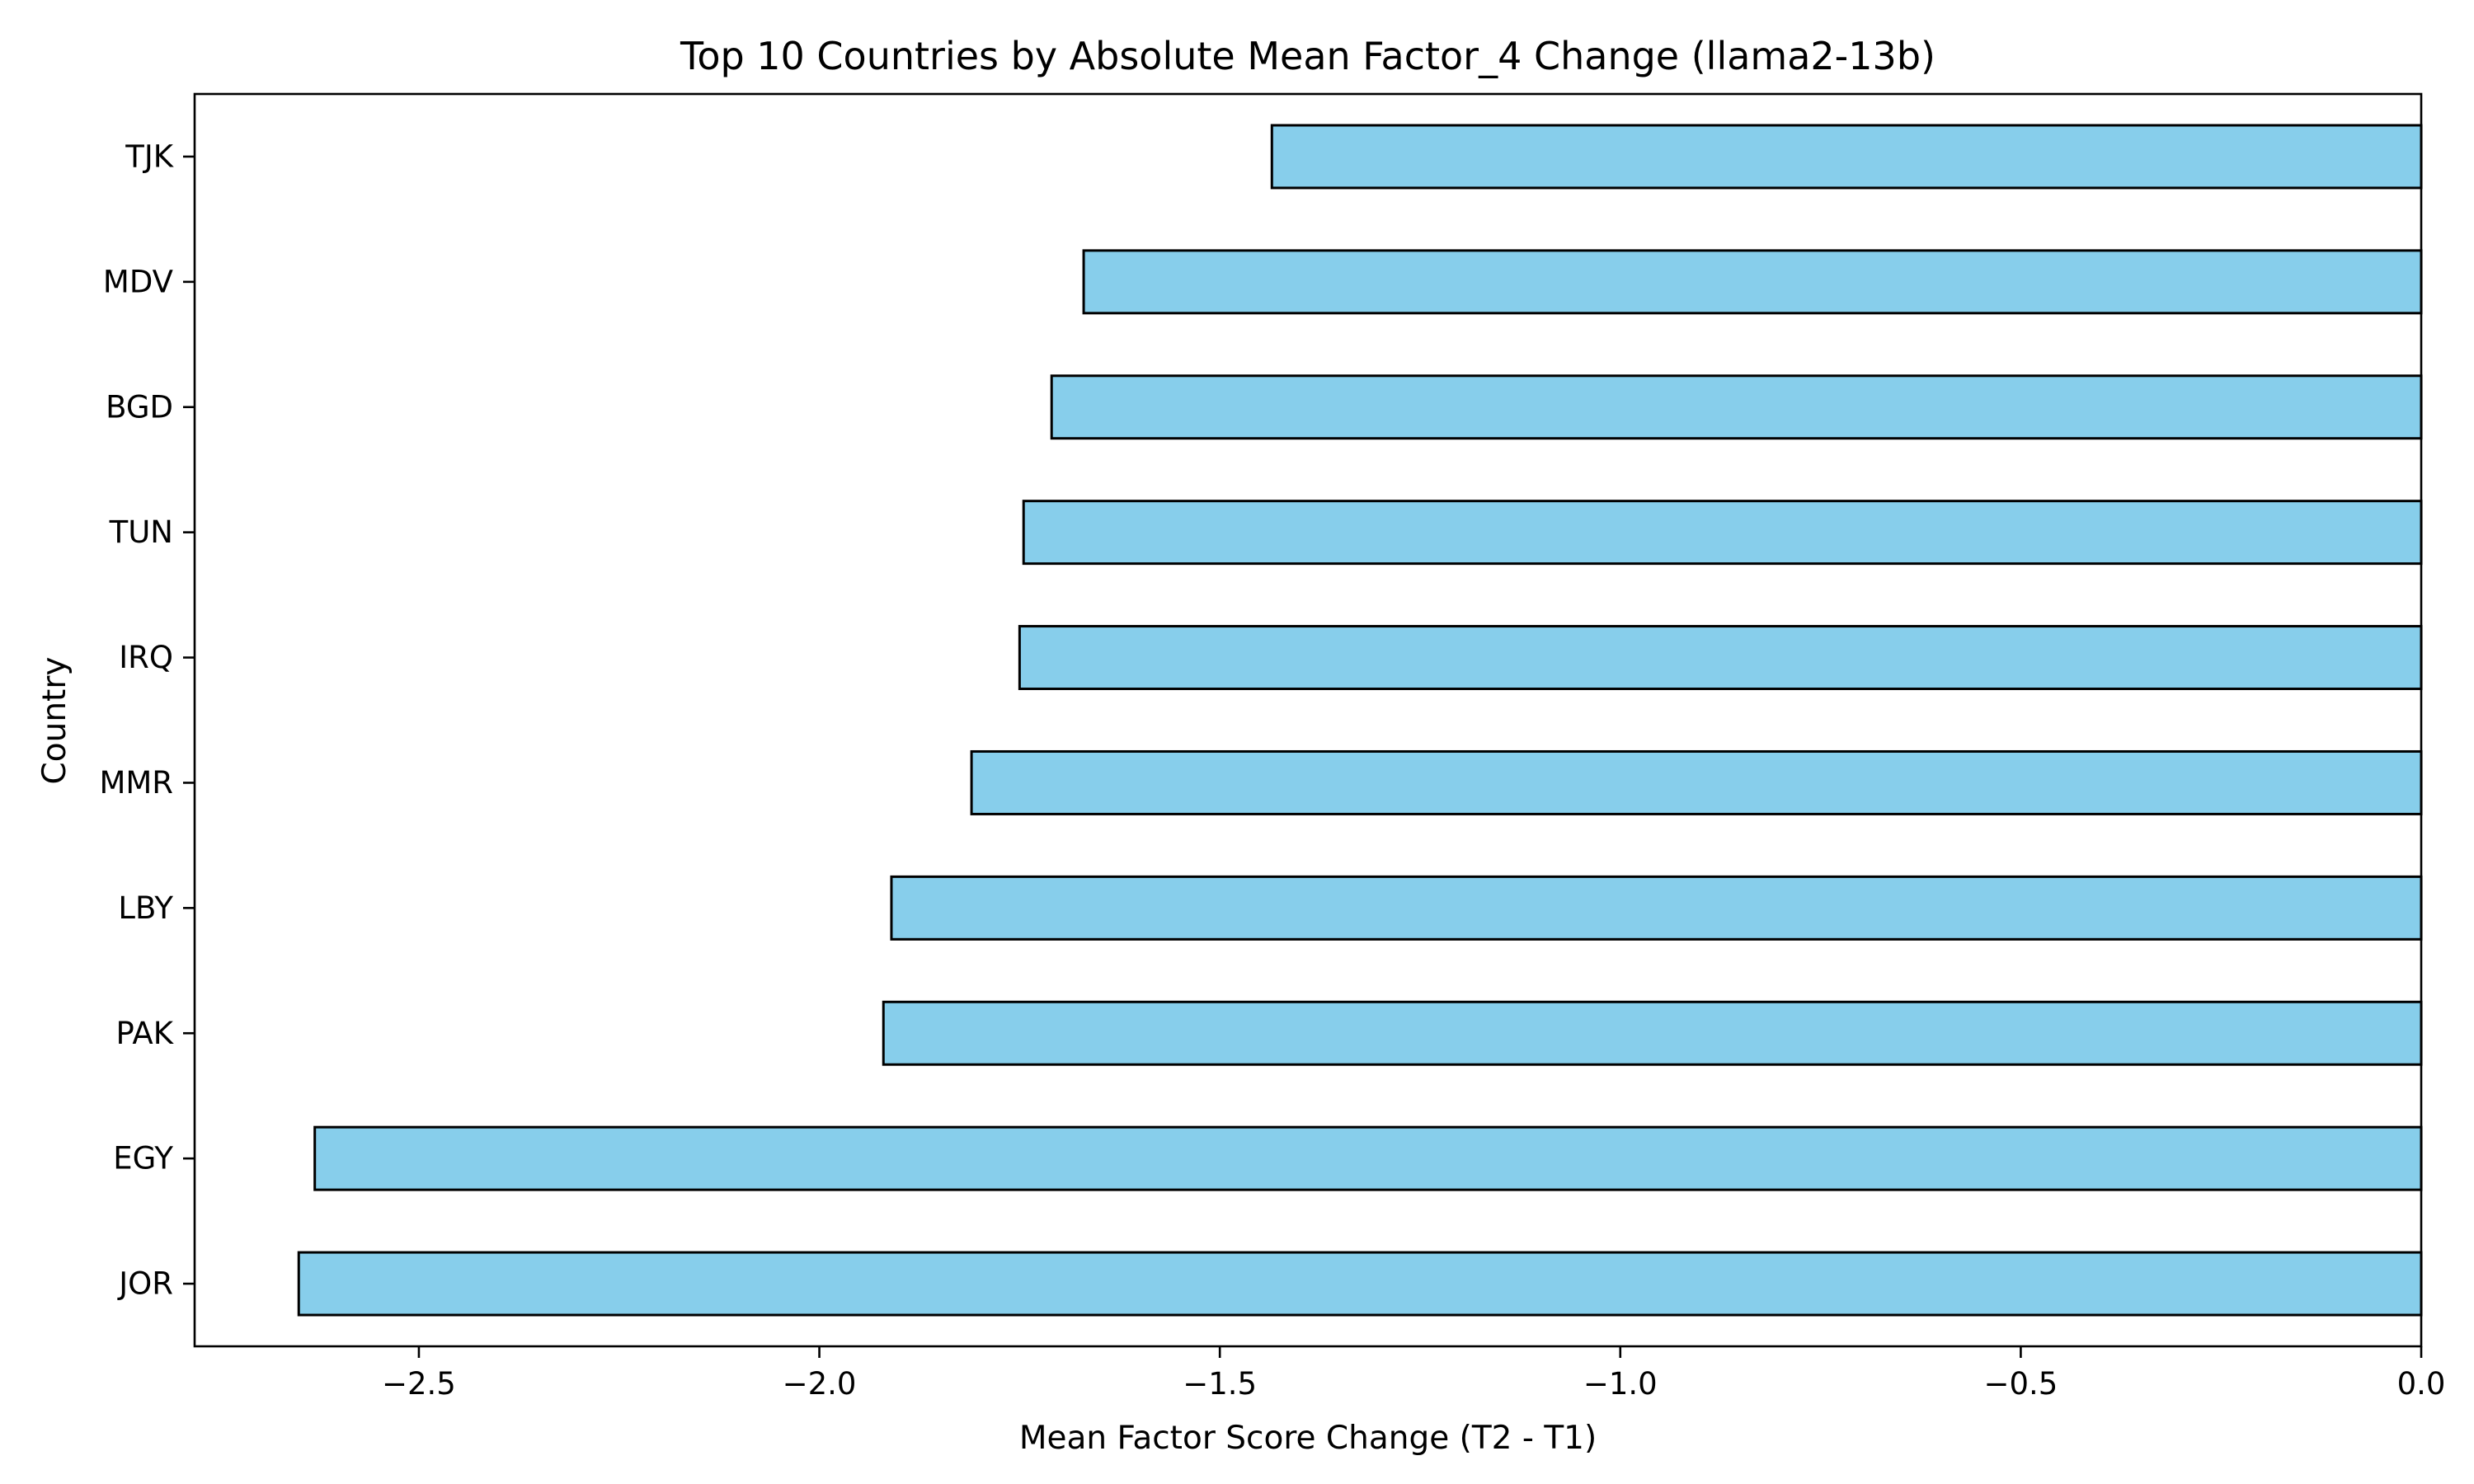 The height and width of the screenshot is (1484, 2474). I want to click on bar-tjk, so click(1846, 157).